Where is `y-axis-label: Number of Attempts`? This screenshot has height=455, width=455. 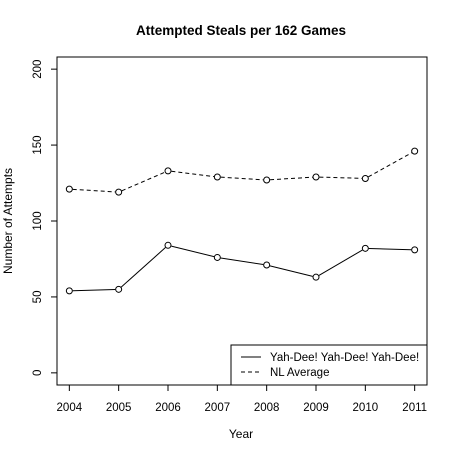
y-axis-label: Number of Attempts is located at coordinates (8, 221).